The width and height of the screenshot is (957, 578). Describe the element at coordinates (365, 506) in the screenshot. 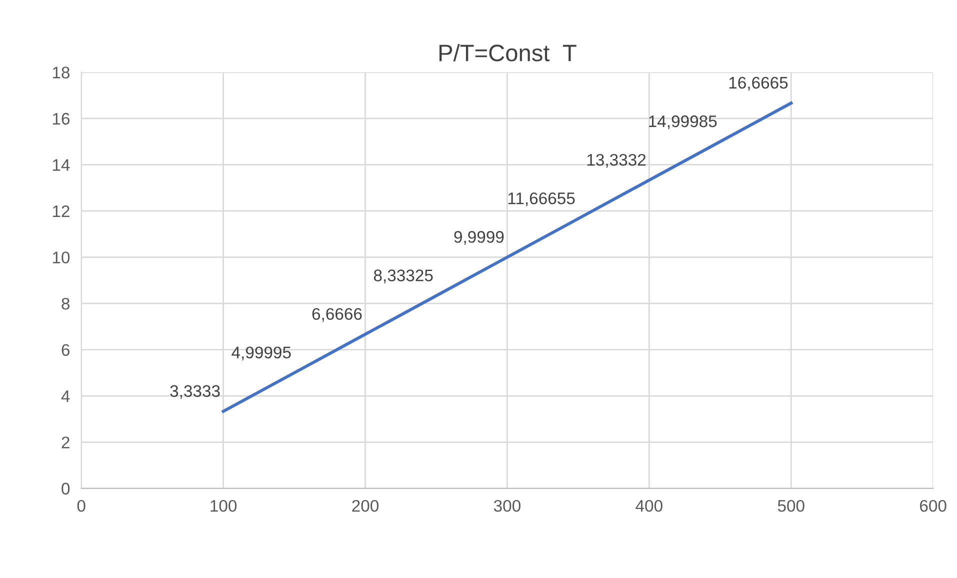

I see `x-tick-label: 200` at that location.